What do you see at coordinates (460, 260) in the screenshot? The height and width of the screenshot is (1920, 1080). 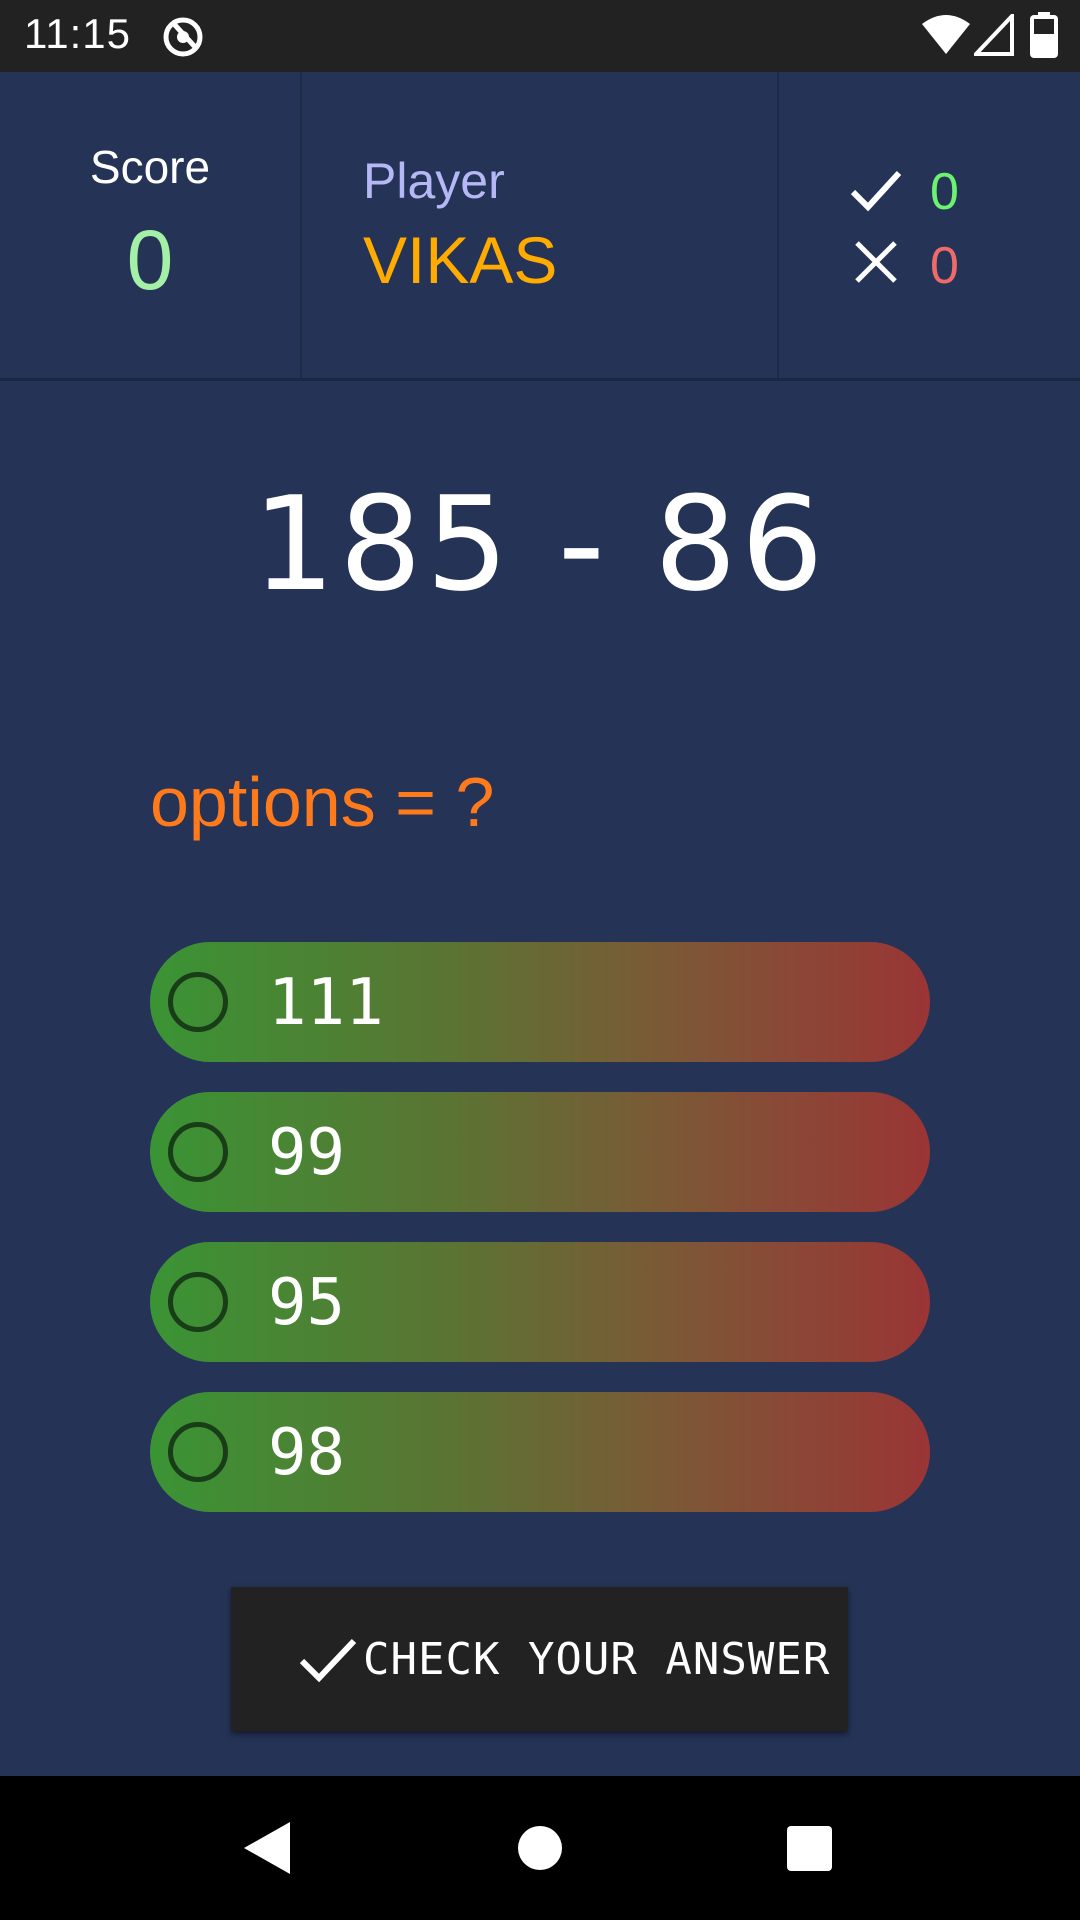 I see `player-name: VIKAS` at bounding box center [460, 260].